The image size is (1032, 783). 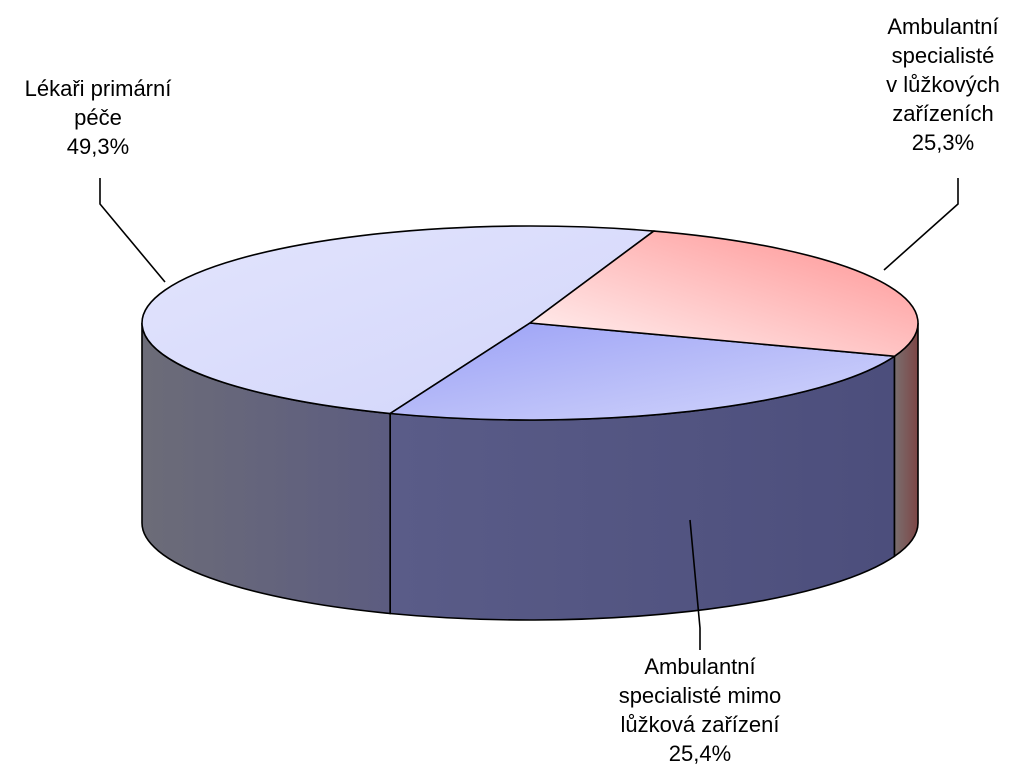 I want to click on slice-outpatient-specialists, so click(x=723, y=294).